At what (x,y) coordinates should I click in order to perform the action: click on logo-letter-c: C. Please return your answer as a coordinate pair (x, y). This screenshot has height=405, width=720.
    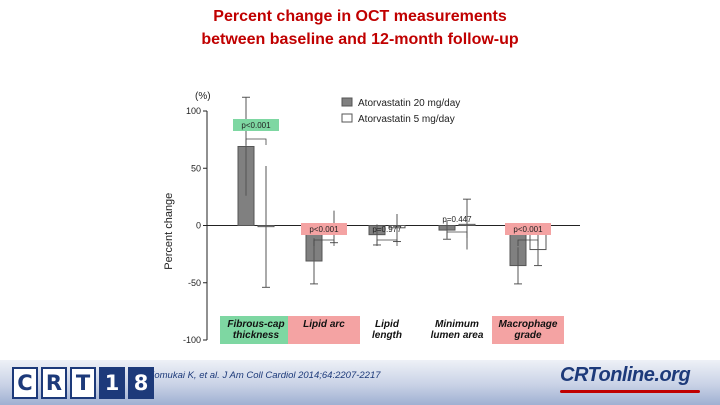
    Looking at the image, I should click on (25, 383).